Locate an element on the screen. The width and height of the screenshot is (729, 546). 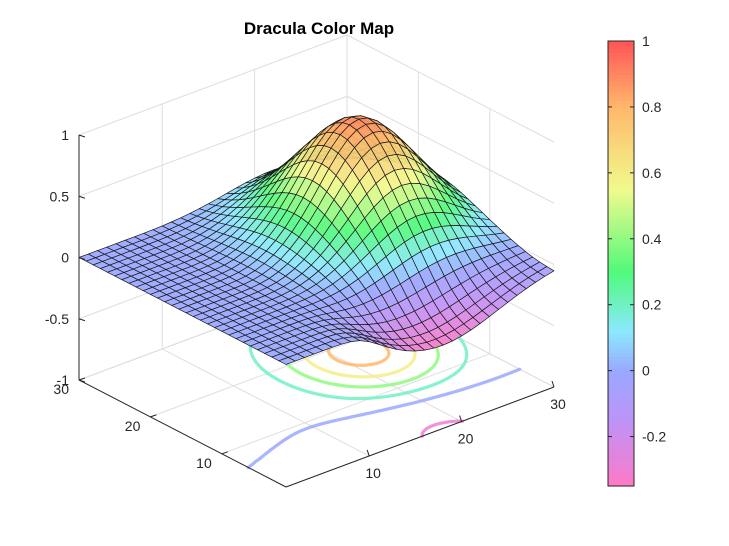
colorbar-tick-label: 0.2 is located at coordinates (652, 305).